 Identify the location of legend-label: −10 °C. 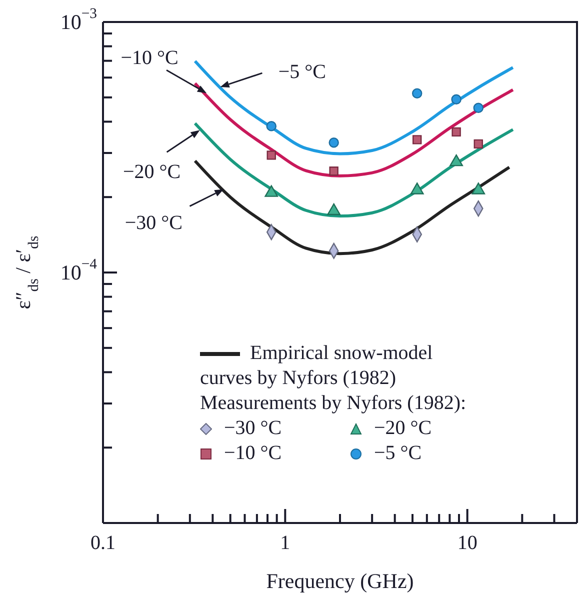
(253, 453).